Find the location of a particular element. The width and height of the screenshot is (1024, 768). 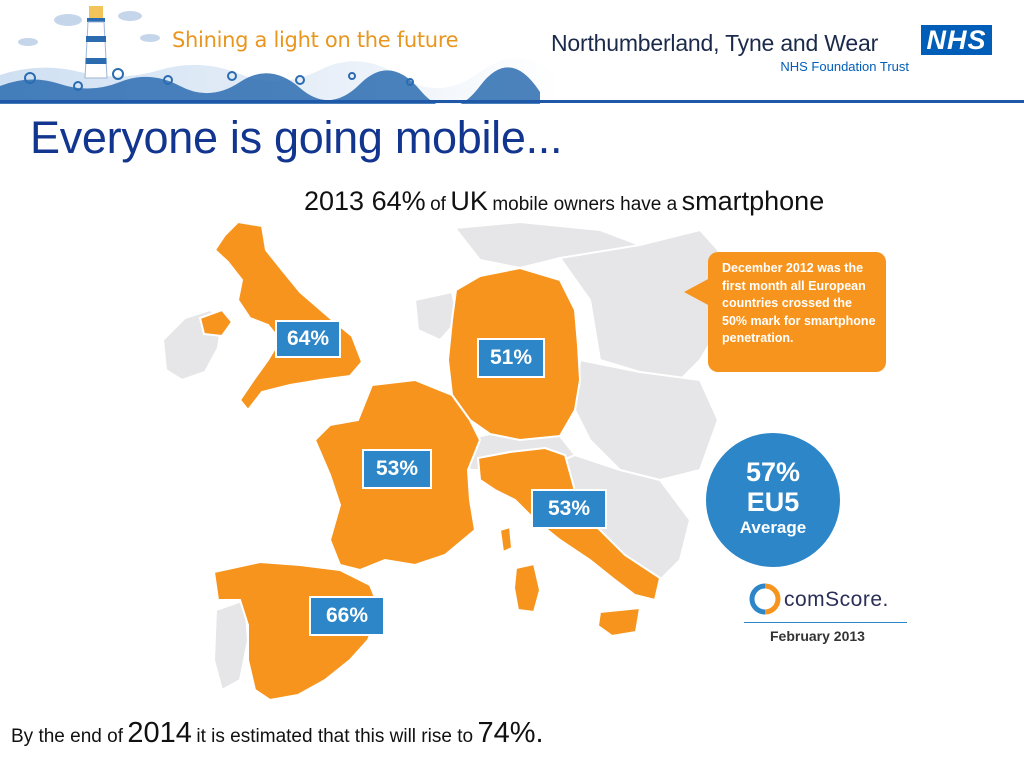

map-portugal is located at coordinates (231, 645).